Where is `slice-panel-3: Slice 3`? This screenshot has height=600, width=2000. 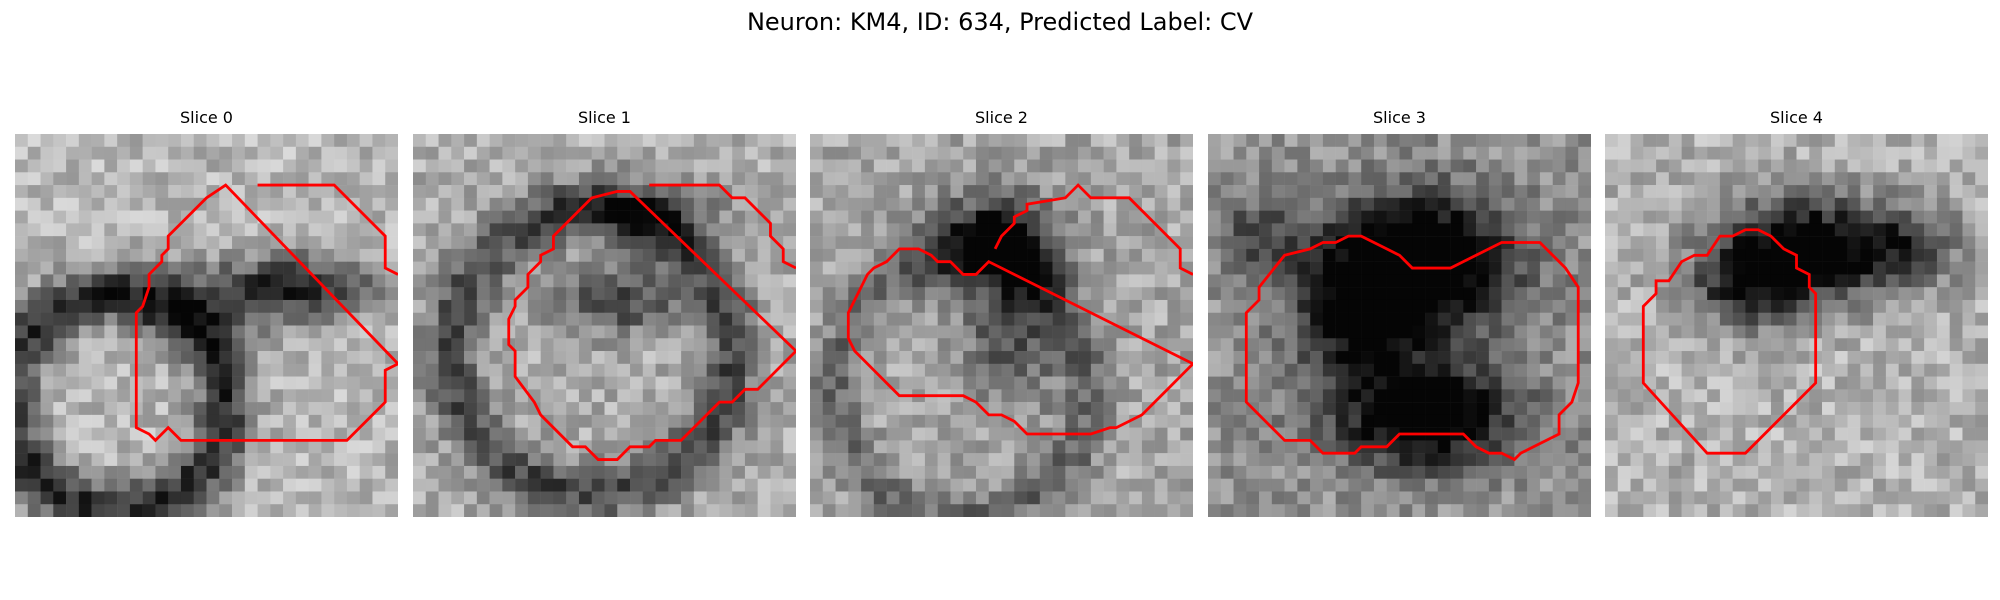 slice-panel-3: Slice 3 is located at coordinates (1399, 312).